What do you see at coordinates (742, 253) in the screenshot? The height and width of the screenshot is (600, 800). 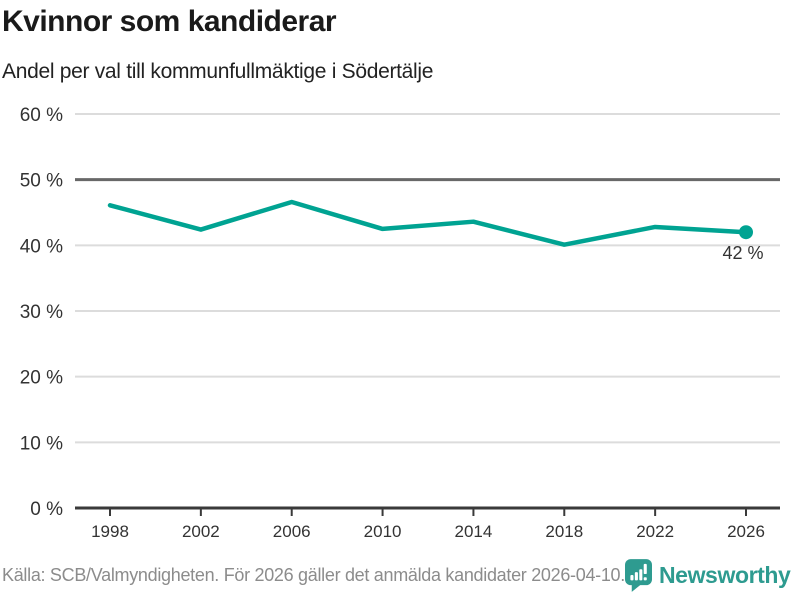 I see `end-value-label: 42 %` at bounding box center [742, 253].